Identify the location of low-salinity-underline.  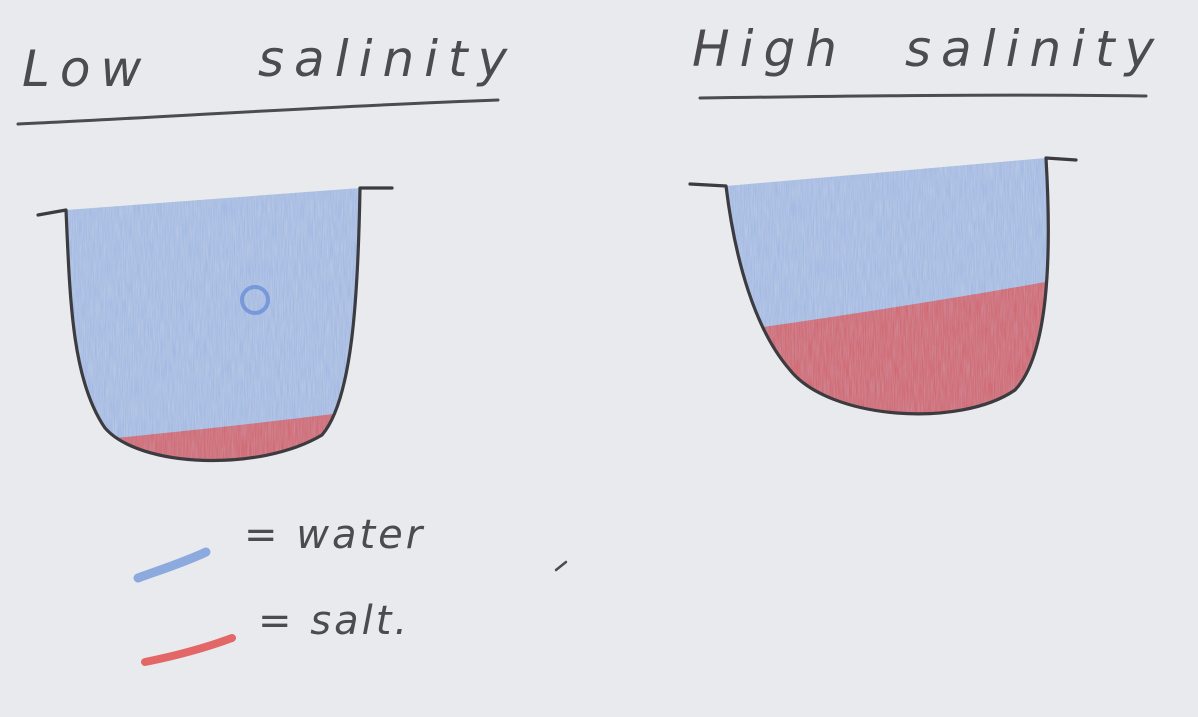
(258, 112).